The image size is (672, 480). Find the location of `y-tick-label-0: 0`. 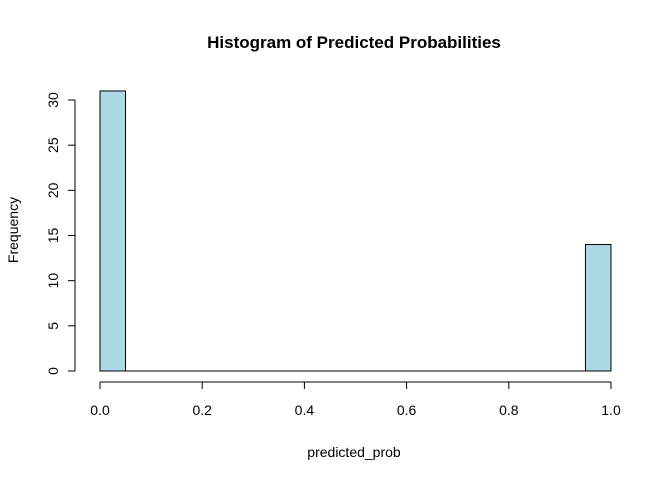

y-tick-label-0: 0 is located at coordinates (53, 371).